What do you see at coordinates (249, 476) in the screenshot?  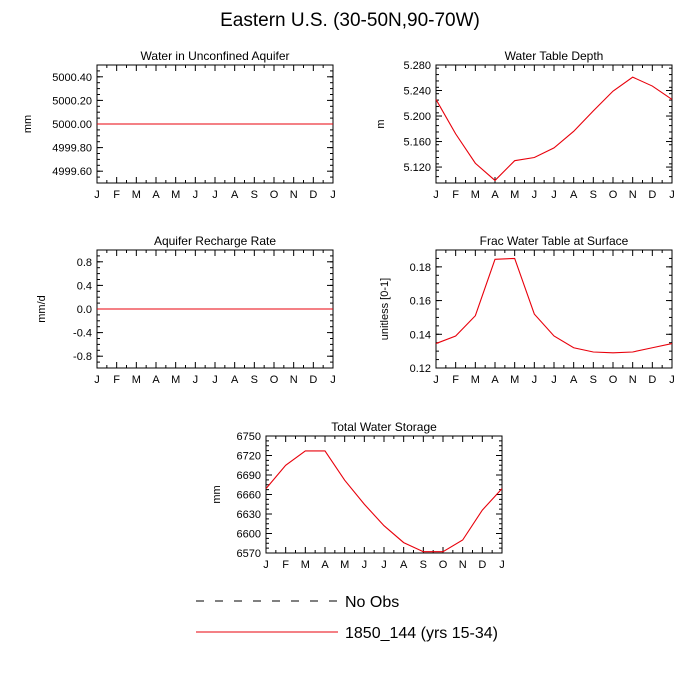 I see `y-tick-label: 6690` at bounding box center [249, 476].